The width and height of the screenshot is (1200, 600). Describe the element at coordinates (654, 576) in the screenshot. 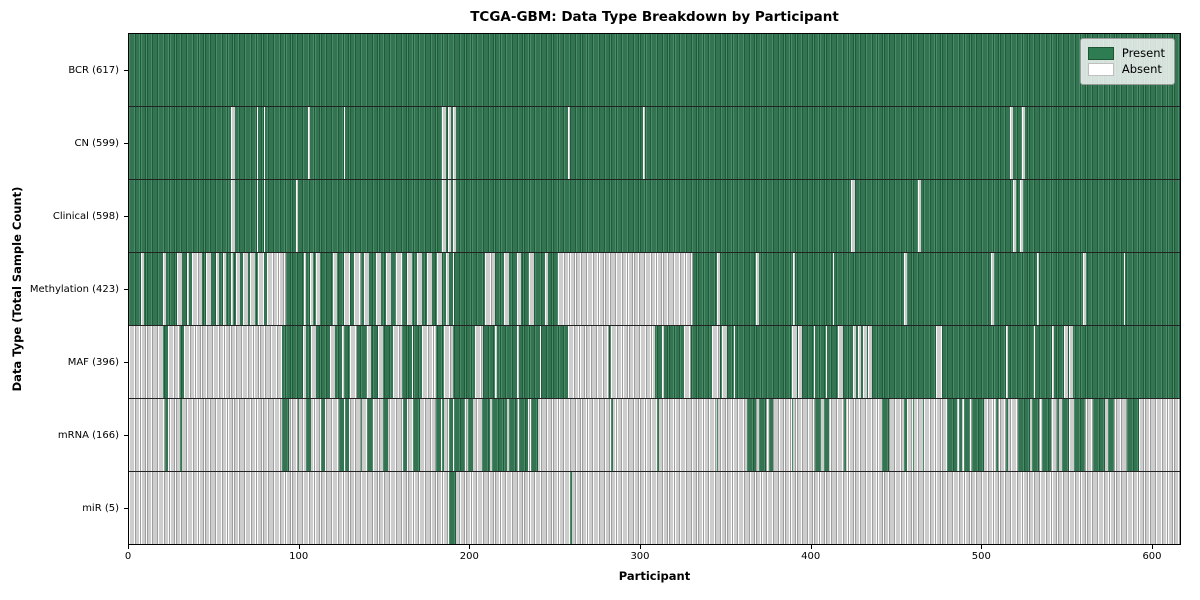

I see `x-axis-label: Participant` at that location.